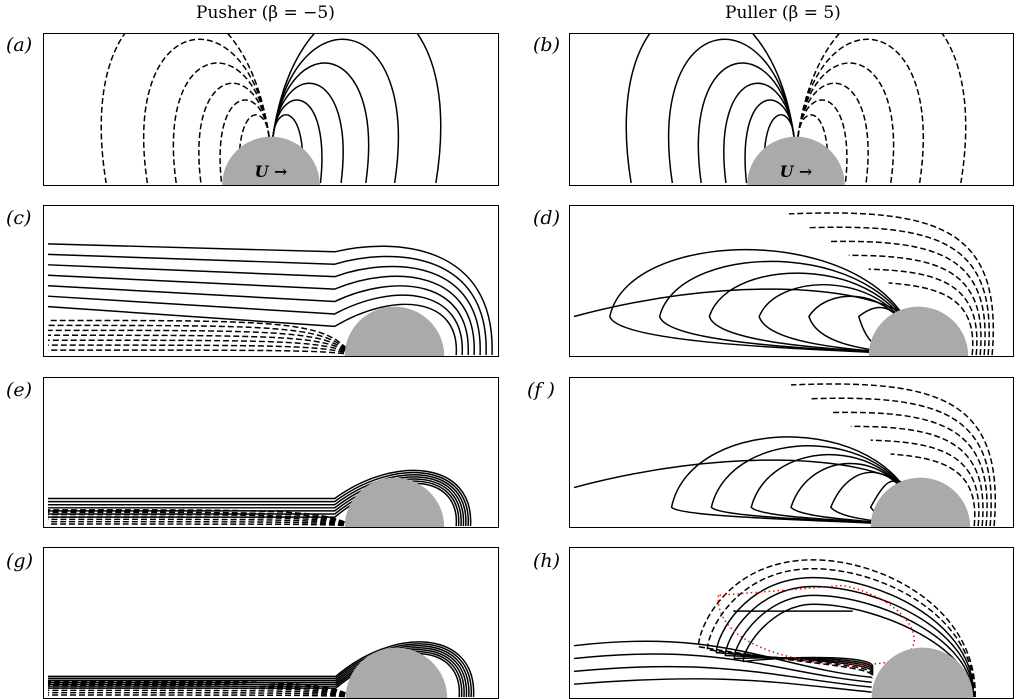 Image resolution: width=1021 pixels, height=699 pixels. Describe the element at coordinates (783, 13) in the screenshot. I see `column-title-puller: Puller (β = 5)` at that location.